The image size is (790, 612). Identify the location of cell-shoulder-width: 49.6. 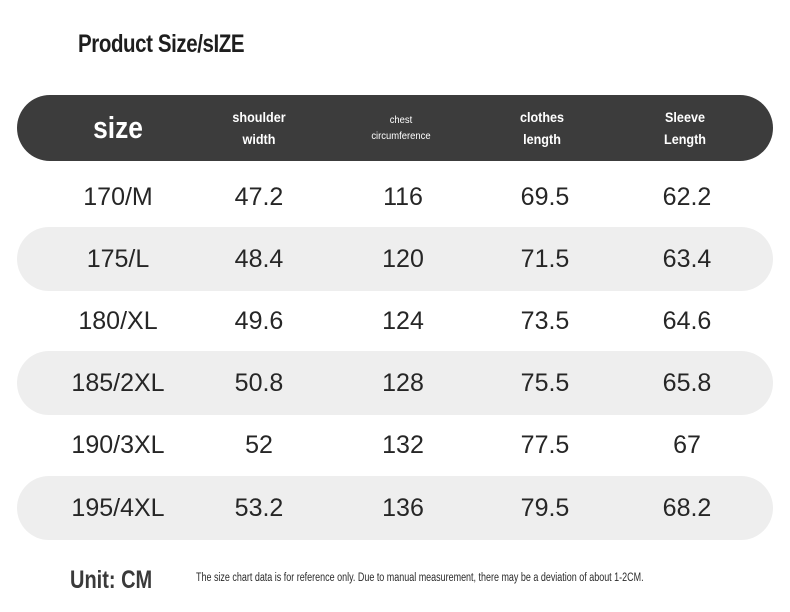
(259, 321).